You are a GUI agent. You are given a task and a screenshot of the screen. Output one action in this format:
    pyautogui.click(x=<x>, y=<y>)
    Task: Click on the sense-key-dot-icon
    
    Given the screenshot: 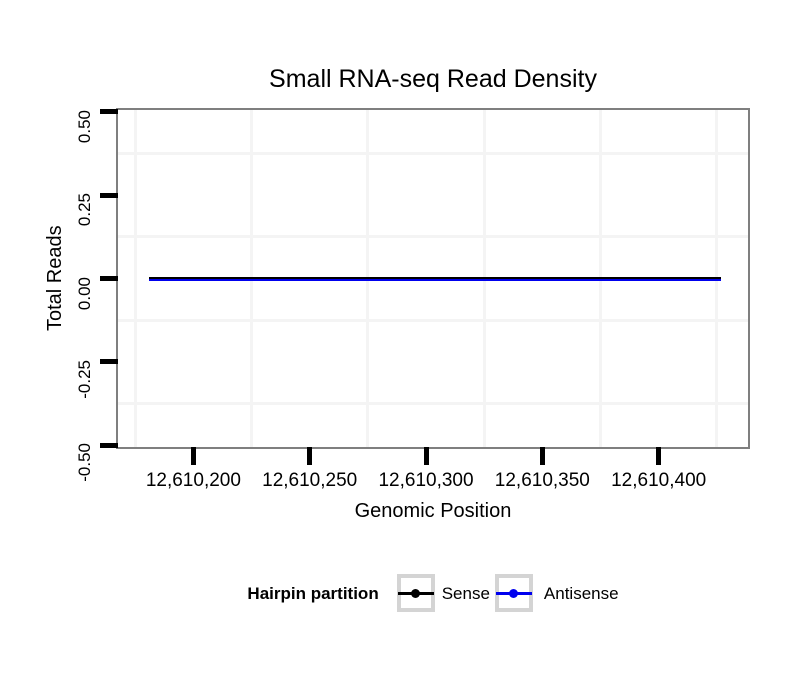 What is the action you would take?
    pyautogui.click(x=416, y=593)
    